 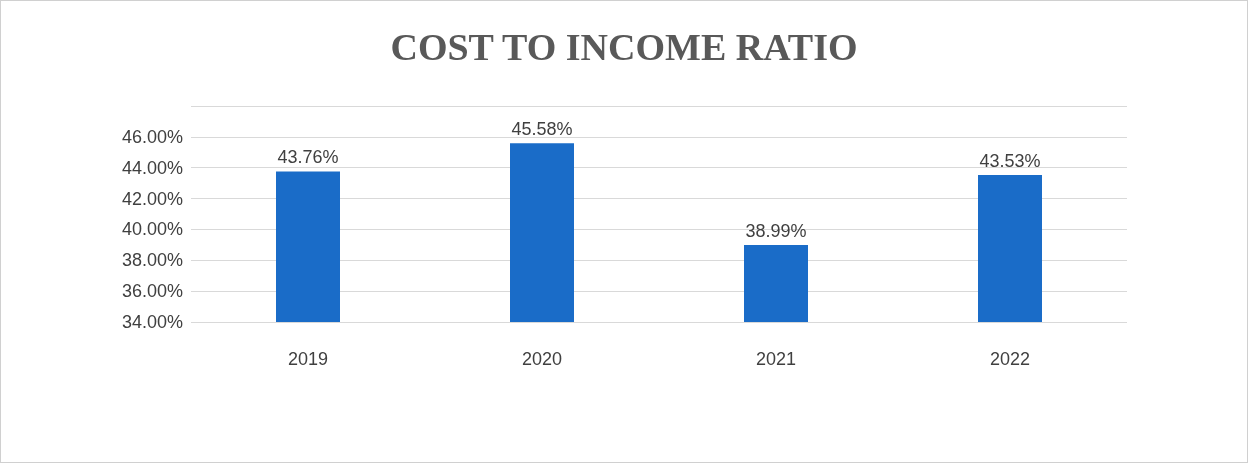 I want to click on y-tick-label: 46.00%, so click(x=152, y=136).